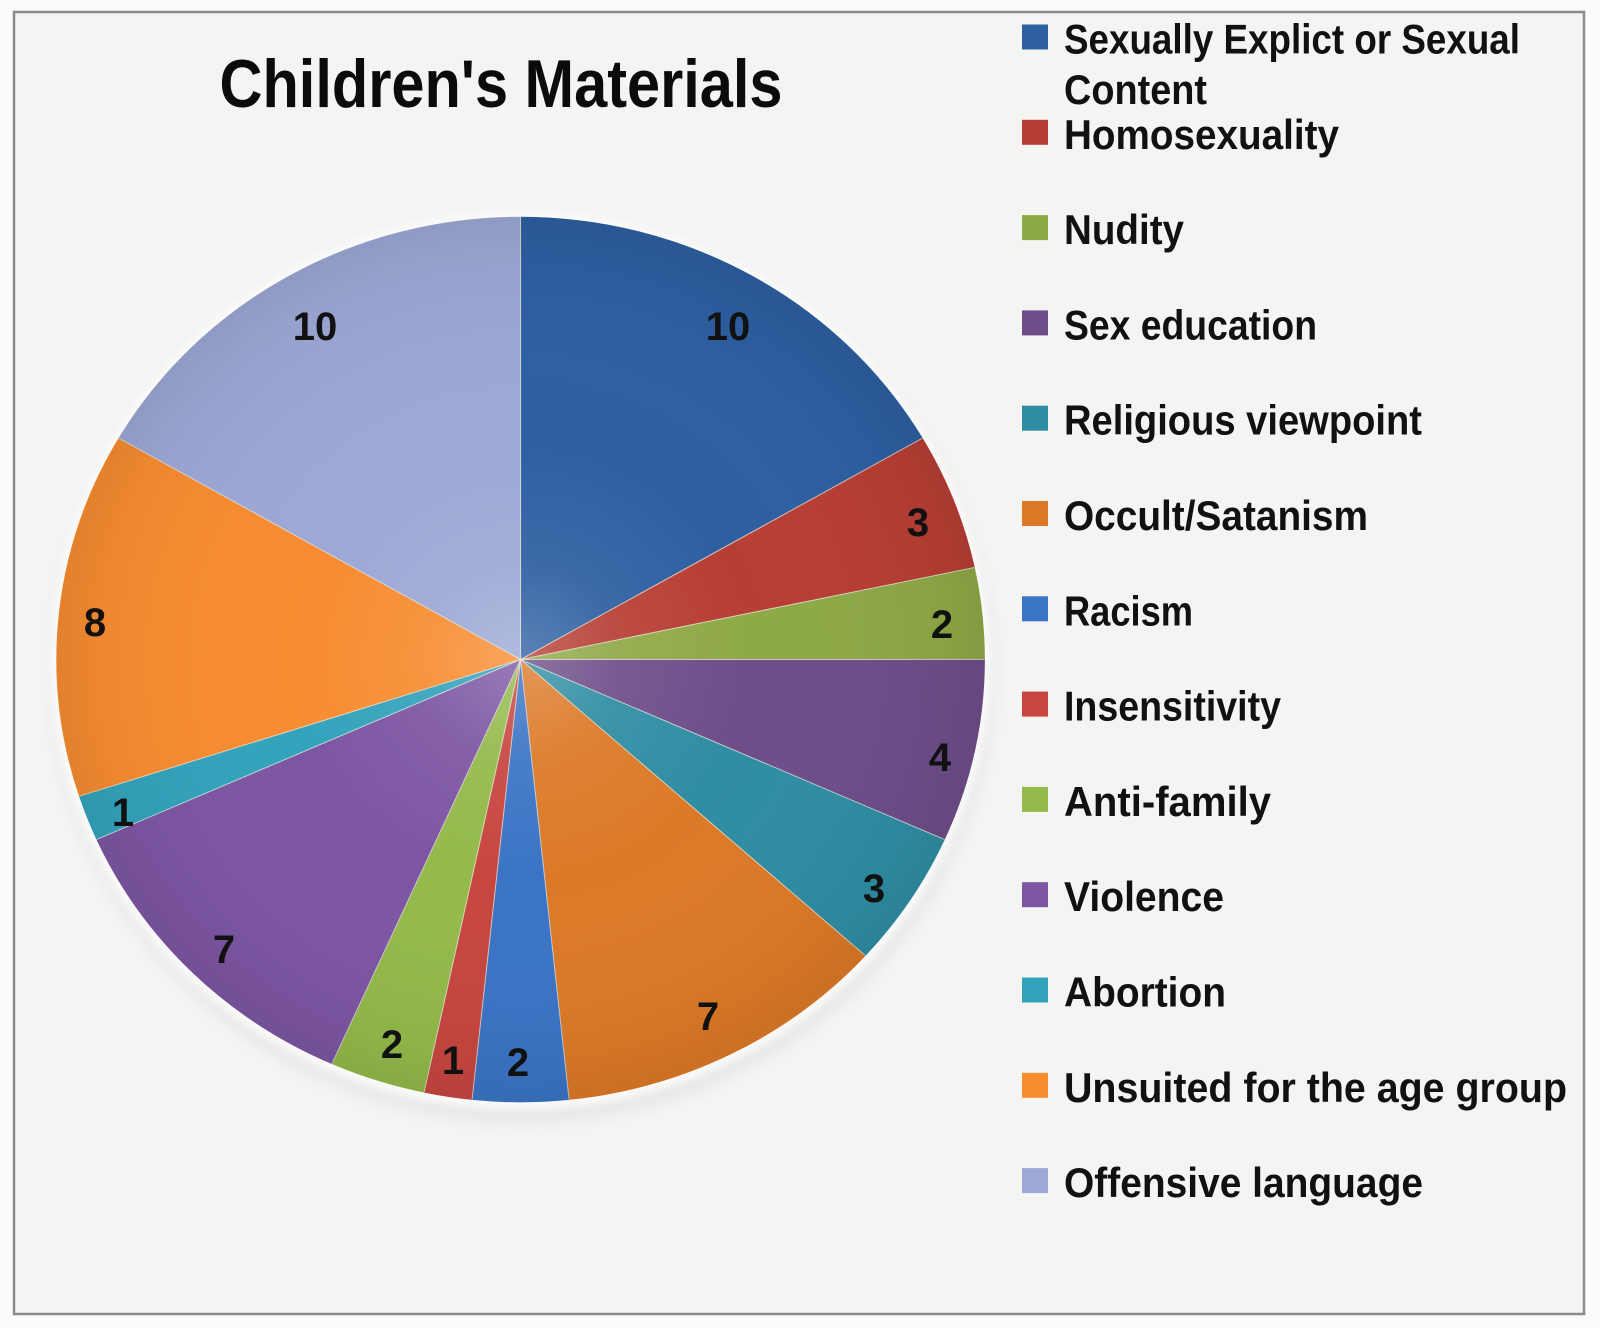 Image resolution: width=1600 pixels, height=1328 pixels. What do you see at coordinates (1243, 420) in the screenshot?
I see `svg-text: Religious viewpoint` at bounding box center [1243, 420].